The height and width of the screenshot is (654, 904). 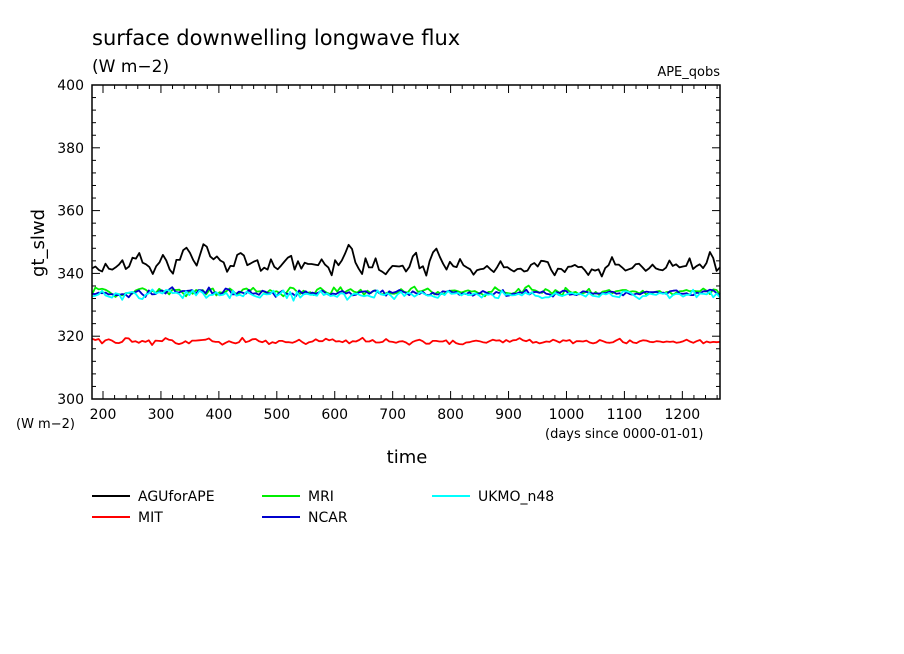 I want to click on series-line-mit, so click(x=406, y=341).